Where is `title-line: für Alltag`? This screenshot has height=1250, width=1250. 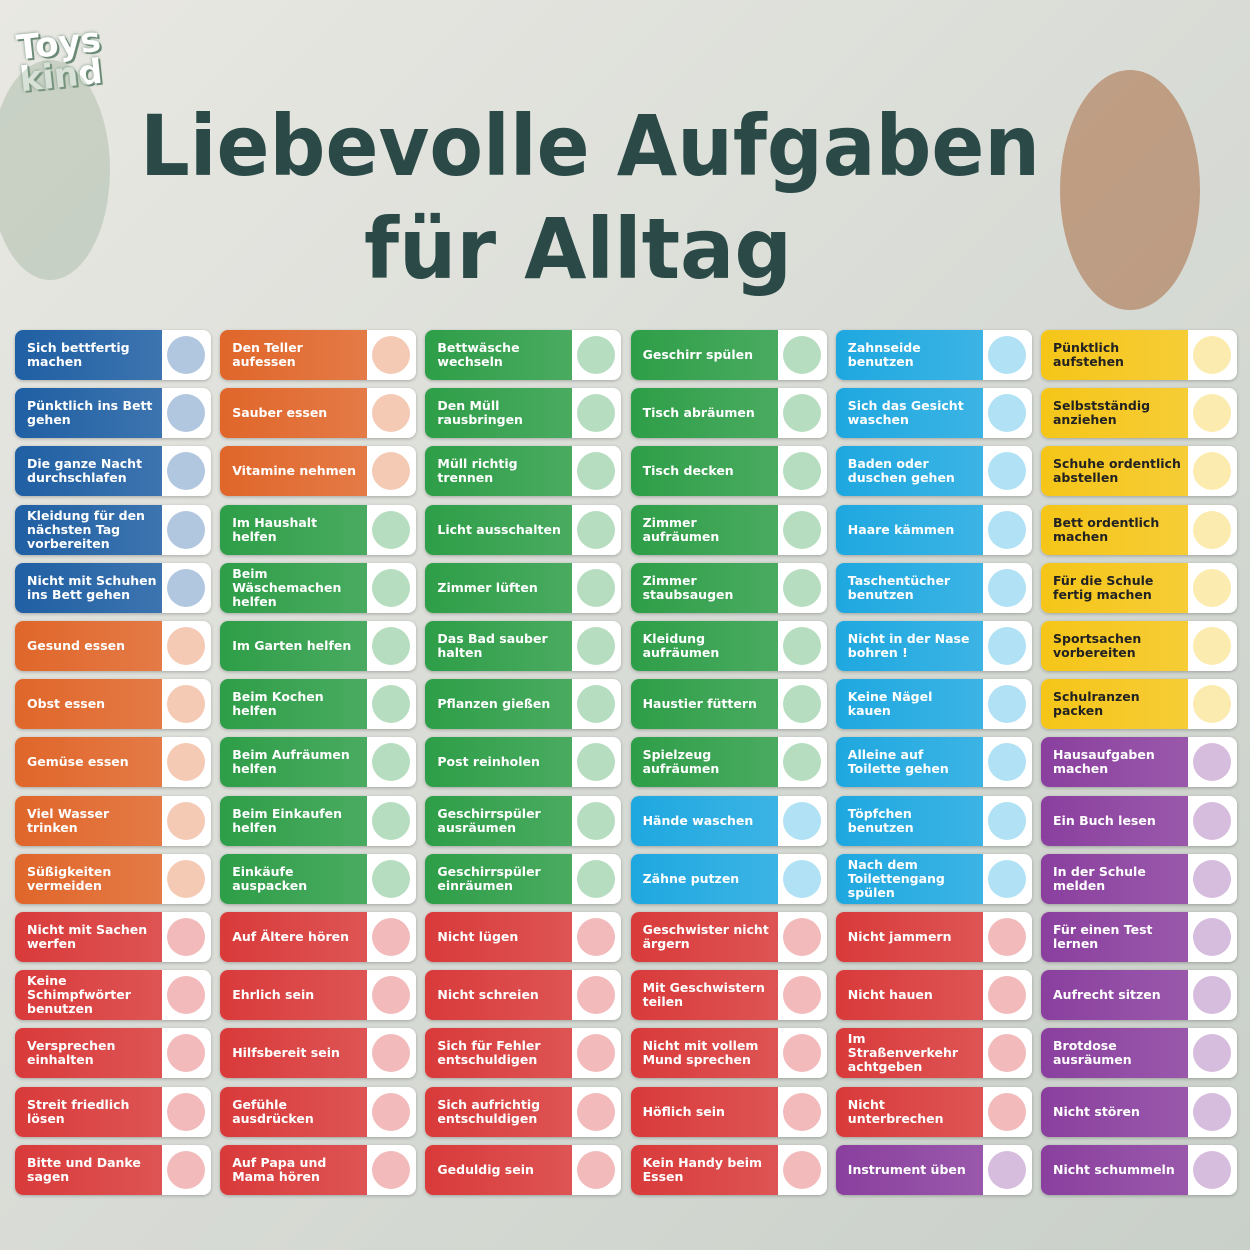 title-line: für Alltag is located at coordinates (578, 249).